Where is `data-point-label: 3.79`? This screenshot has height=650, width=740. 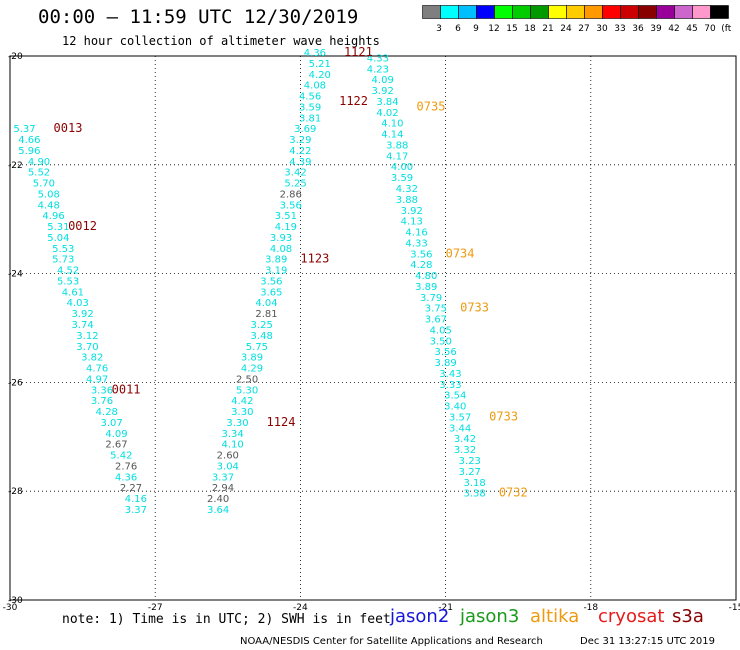 data-point-label: 3.79 is located at coordinates (431, 298).